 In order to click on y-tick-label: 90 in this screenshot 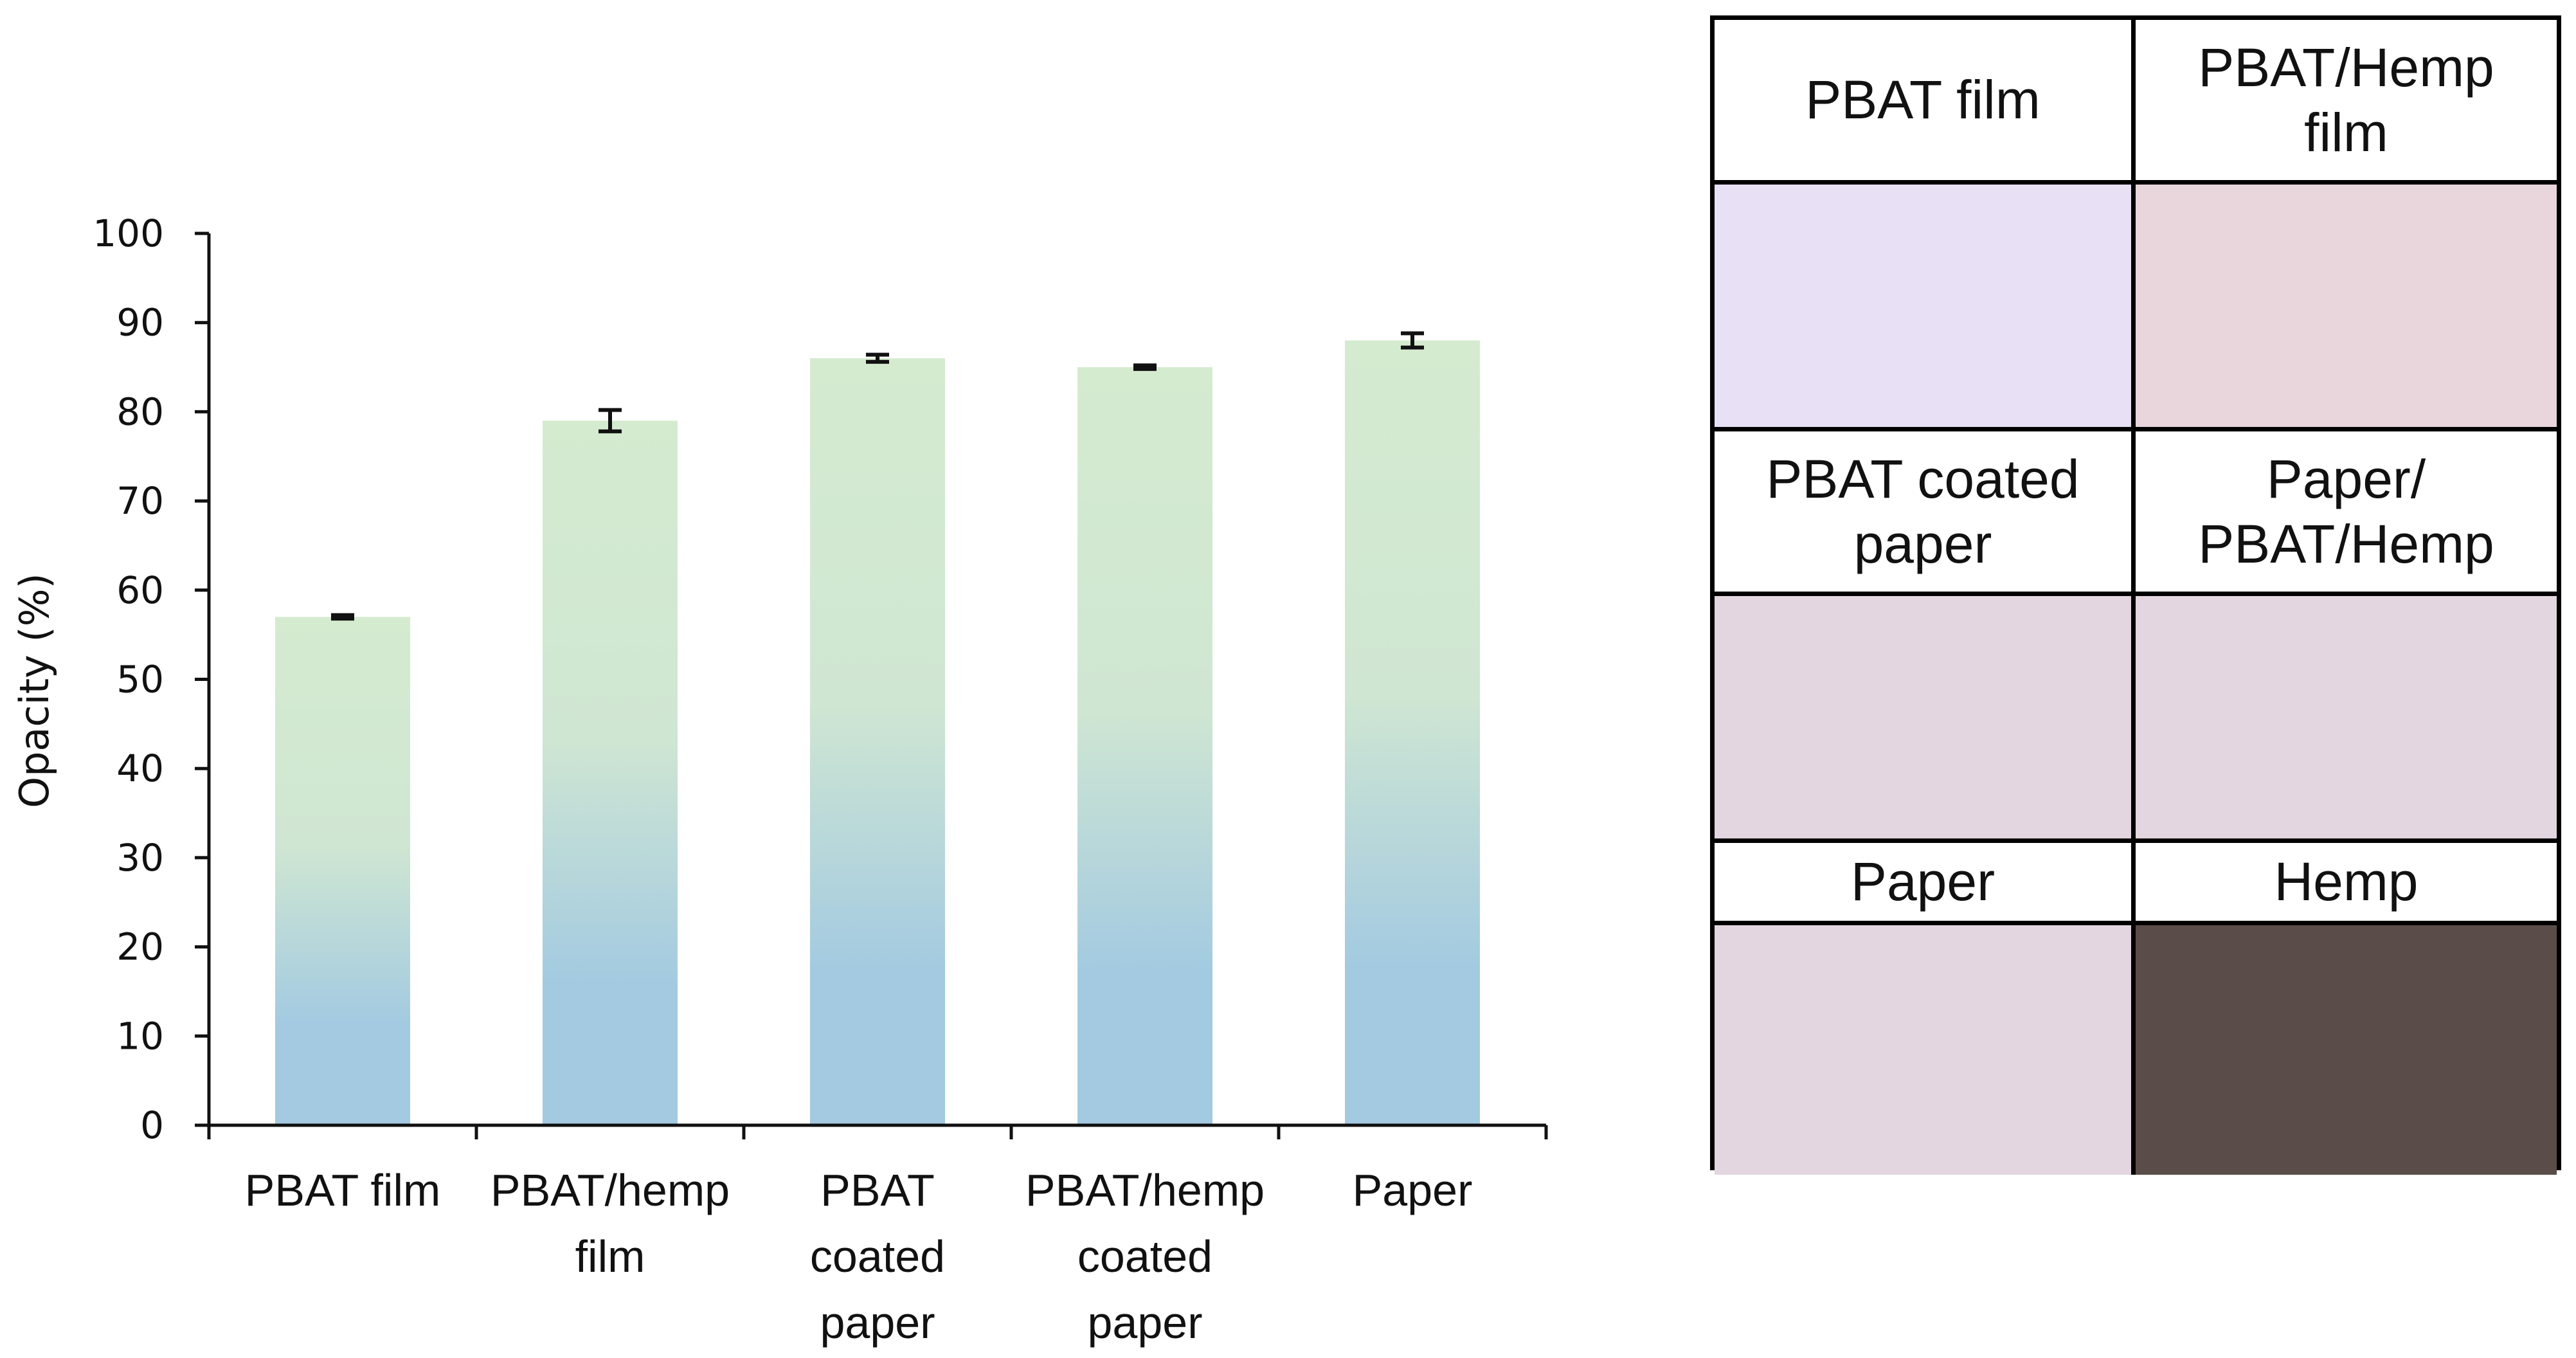, I will do `click(140, 323)`.